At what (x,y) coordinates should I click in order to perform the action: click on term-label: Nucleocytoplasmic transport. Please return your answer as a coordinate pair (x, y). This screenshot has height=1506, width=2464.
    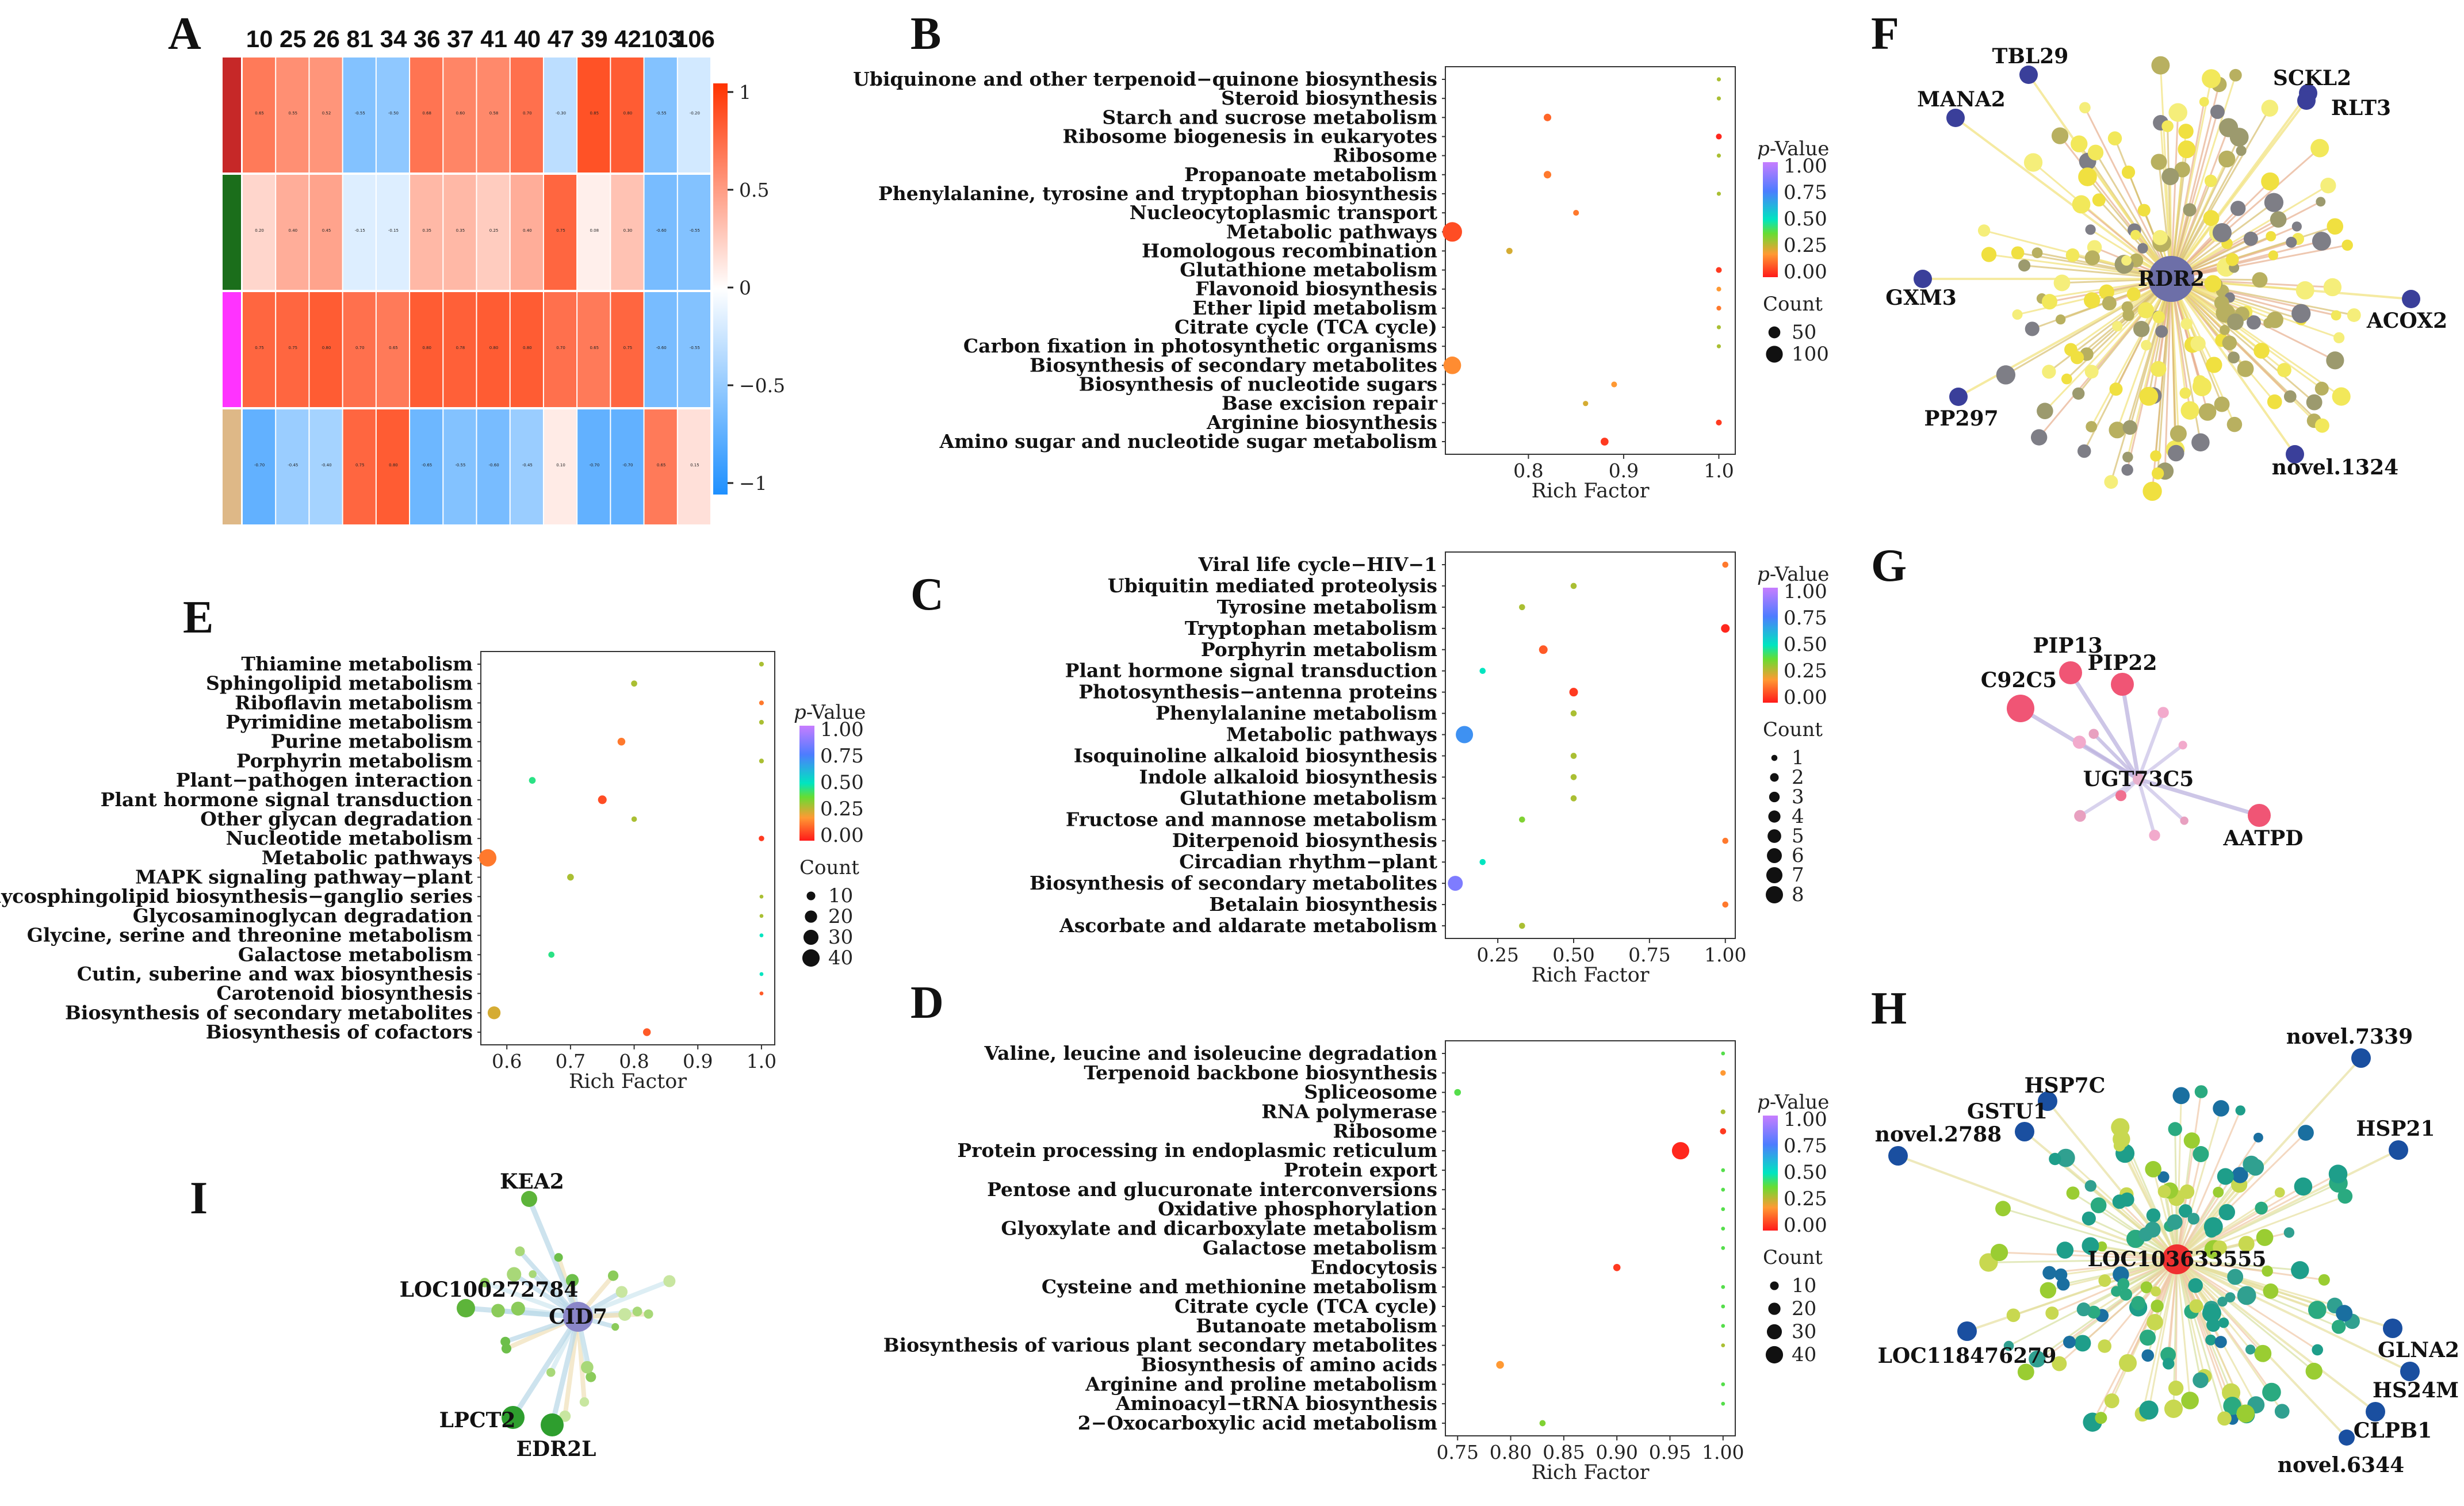
    Looking at the image, I should click on (1284, 212).